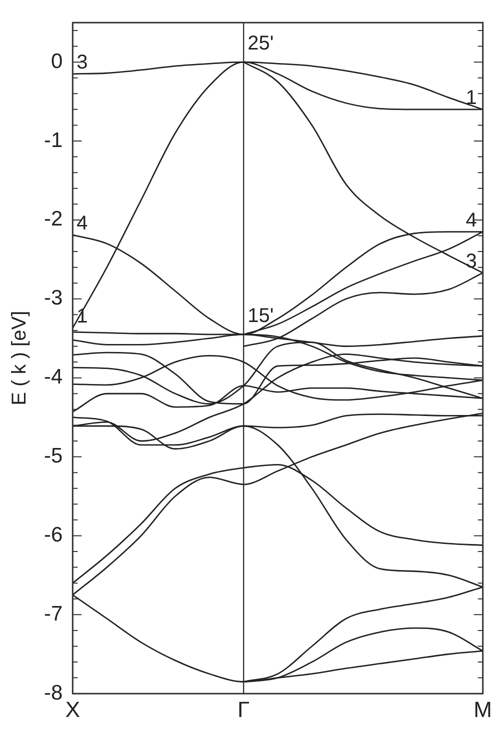  I want to click on y-tick-label: -7, so click(53, 614).